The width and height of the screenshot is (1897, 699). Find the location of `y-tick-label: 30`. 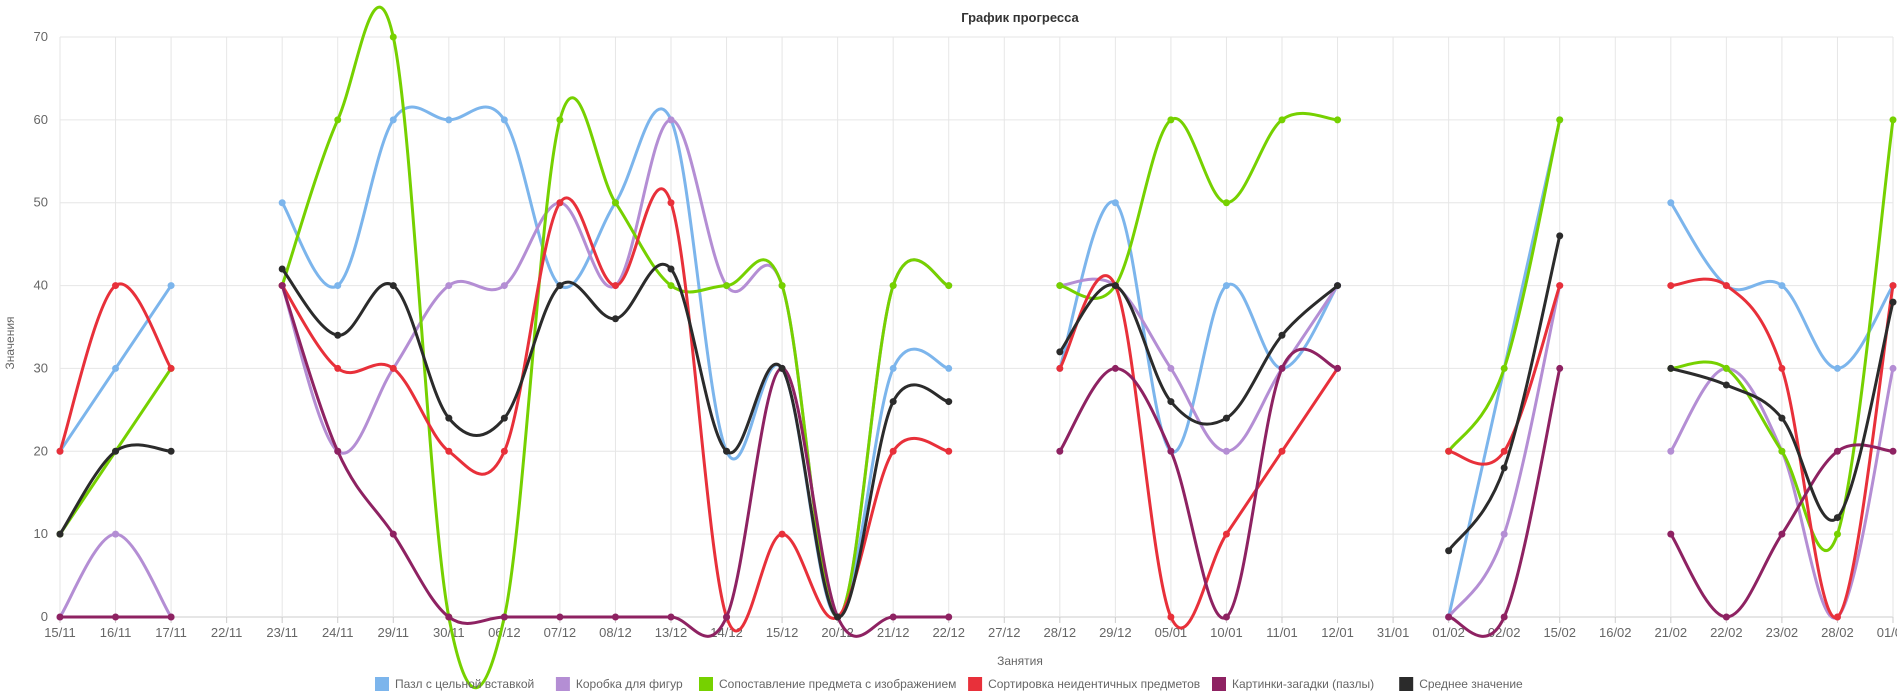

y-tick-label: 30 is located at coordinates (41, 367).